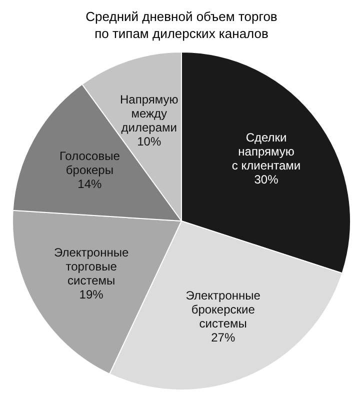 The height and width of the screenshot is (414, 363). I want to click on slice-label: Напрямую между дилерами, so click(149, 113).